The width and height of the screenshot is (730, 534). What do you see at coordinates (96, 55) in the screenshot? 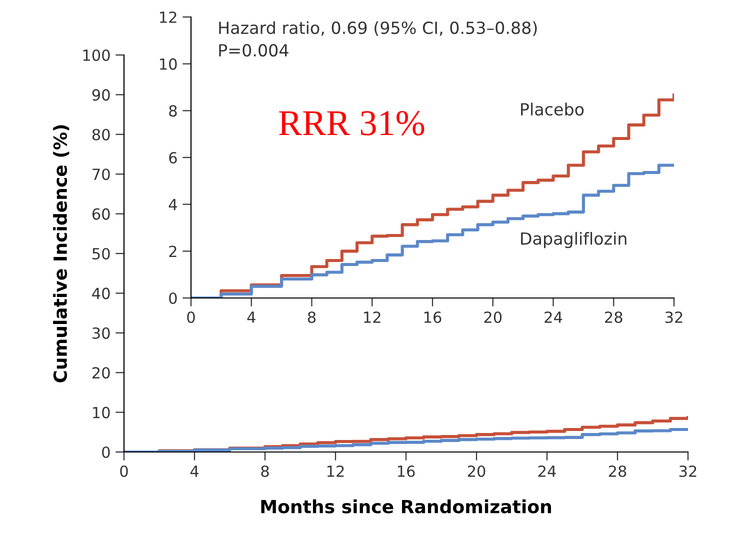
I see `y-tick-label: 100` at bounding box center [96, 55].